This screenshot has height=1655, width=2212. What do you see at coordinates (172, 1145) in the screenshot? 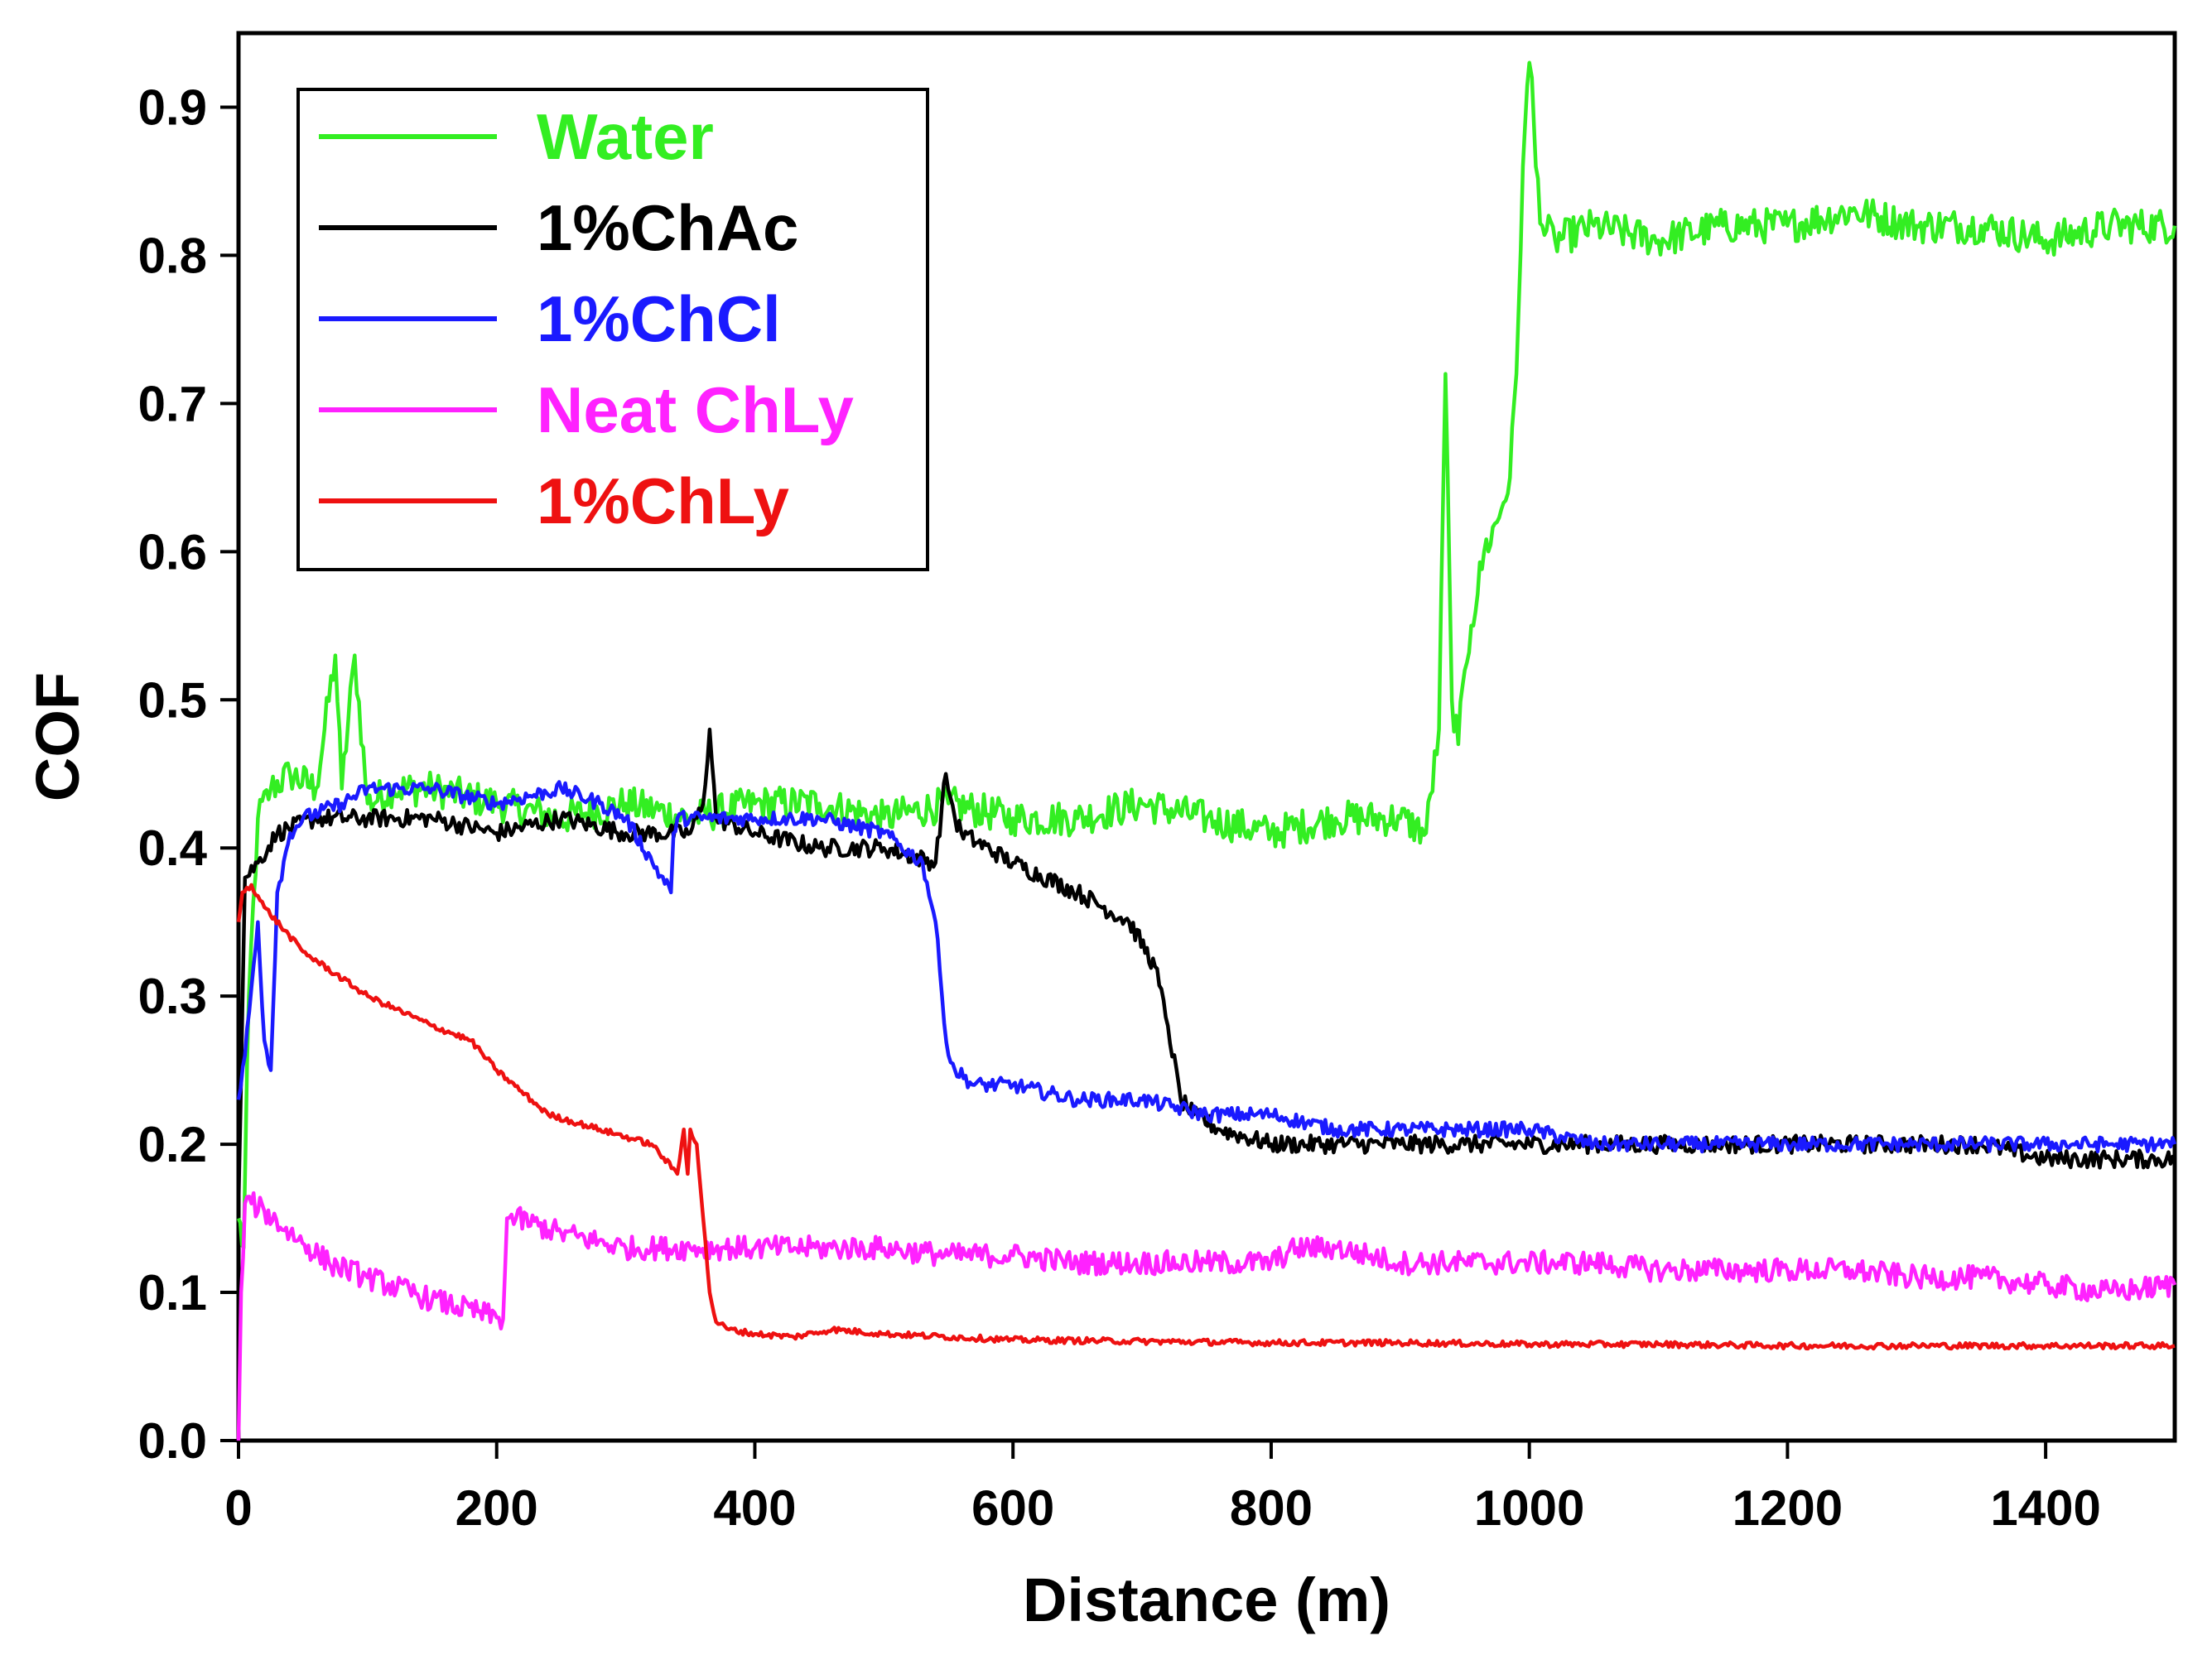
I see `y-tick-label: 0.2` at bounding box center [172, 1145].